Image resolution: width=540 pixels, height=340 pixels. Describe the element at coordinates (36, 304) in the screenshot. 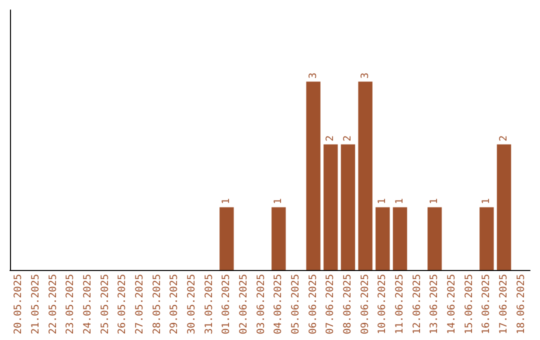

I see `x-tick-label: 21.05.2025` at that location.